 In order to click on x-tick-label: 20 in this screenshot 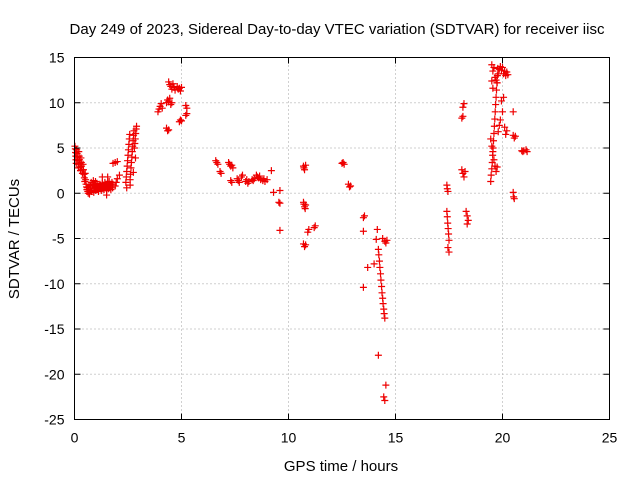, I will do `click(503, 438)`.